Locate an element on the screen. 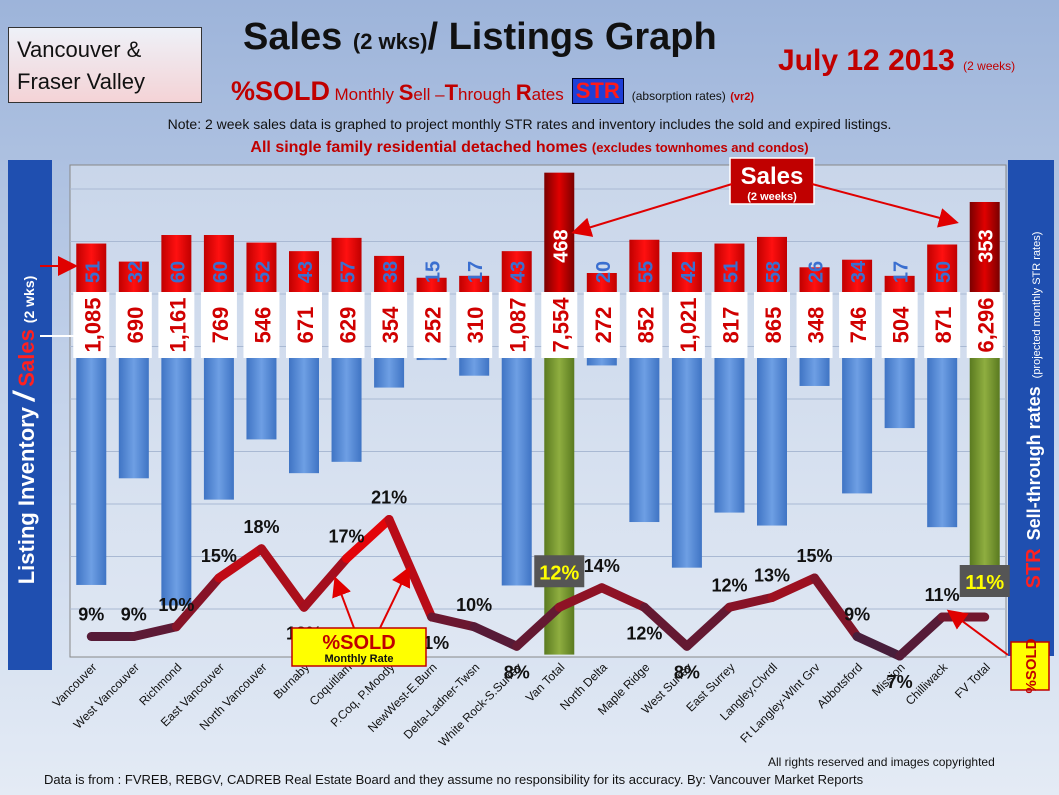 Image resolution: width=1059 pixels, height=795 pixels. left-axis-panel is located at coordinates (30, 415).